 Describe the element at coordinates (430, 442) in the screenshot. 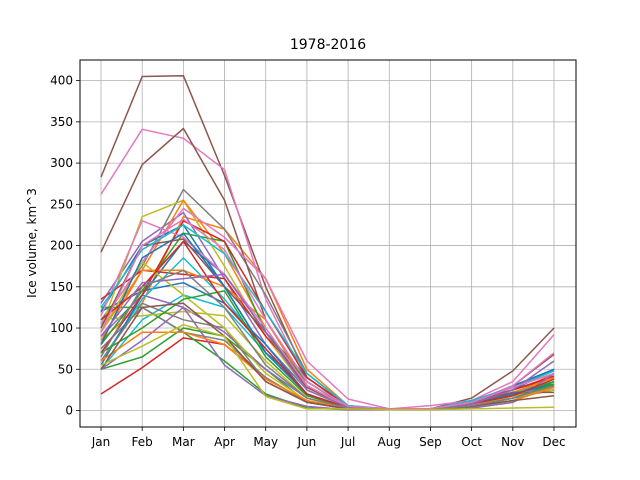

I see `x-tick-label: Sep` at that location.